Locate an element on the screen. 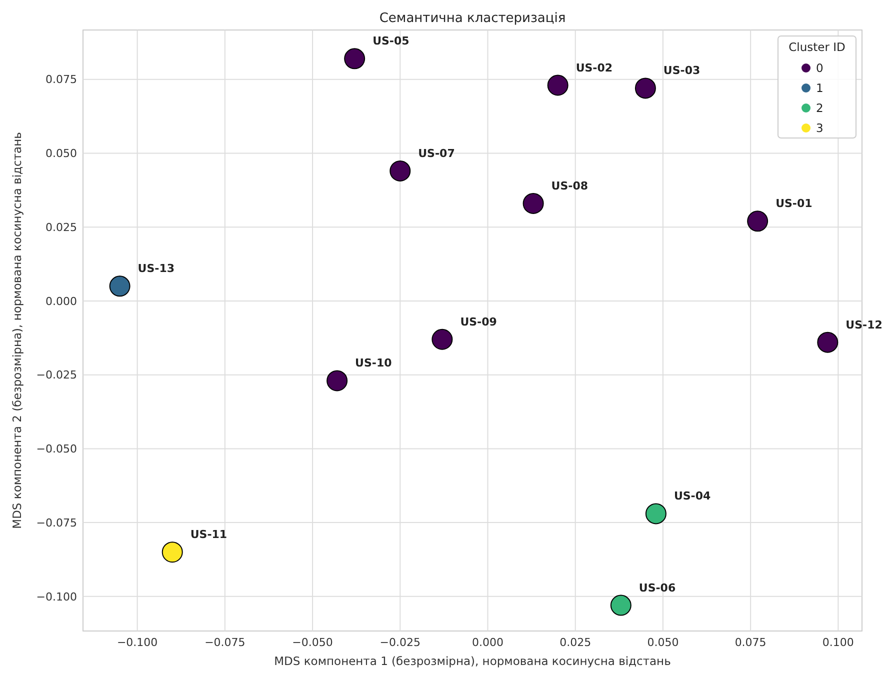 The width and height of the screenshot is (892, 679). y-tick-label: 0.025 is located at coordinates (61, 227).